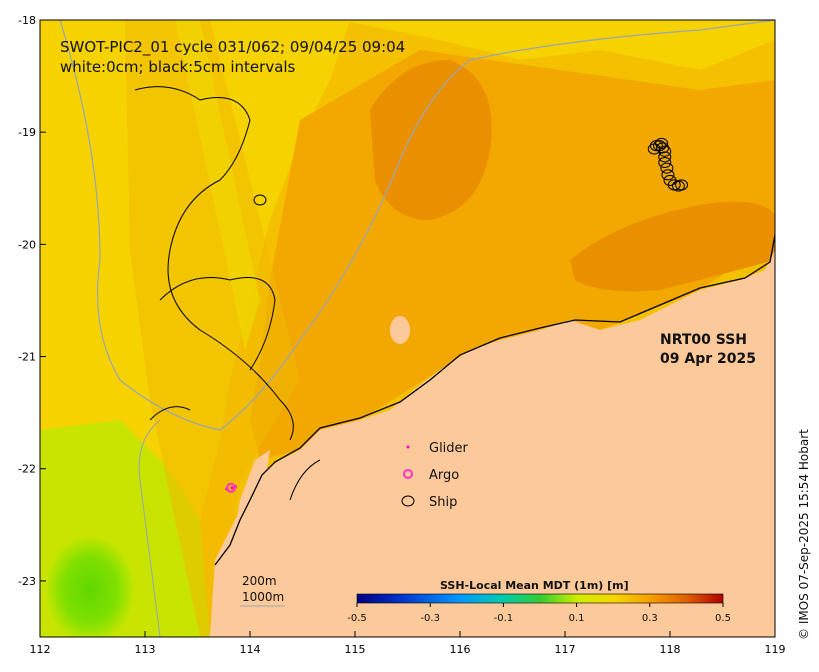 The height and width of the screenshot is (672, 819). I want to click on argo-legend-icon, so click(408, 474).